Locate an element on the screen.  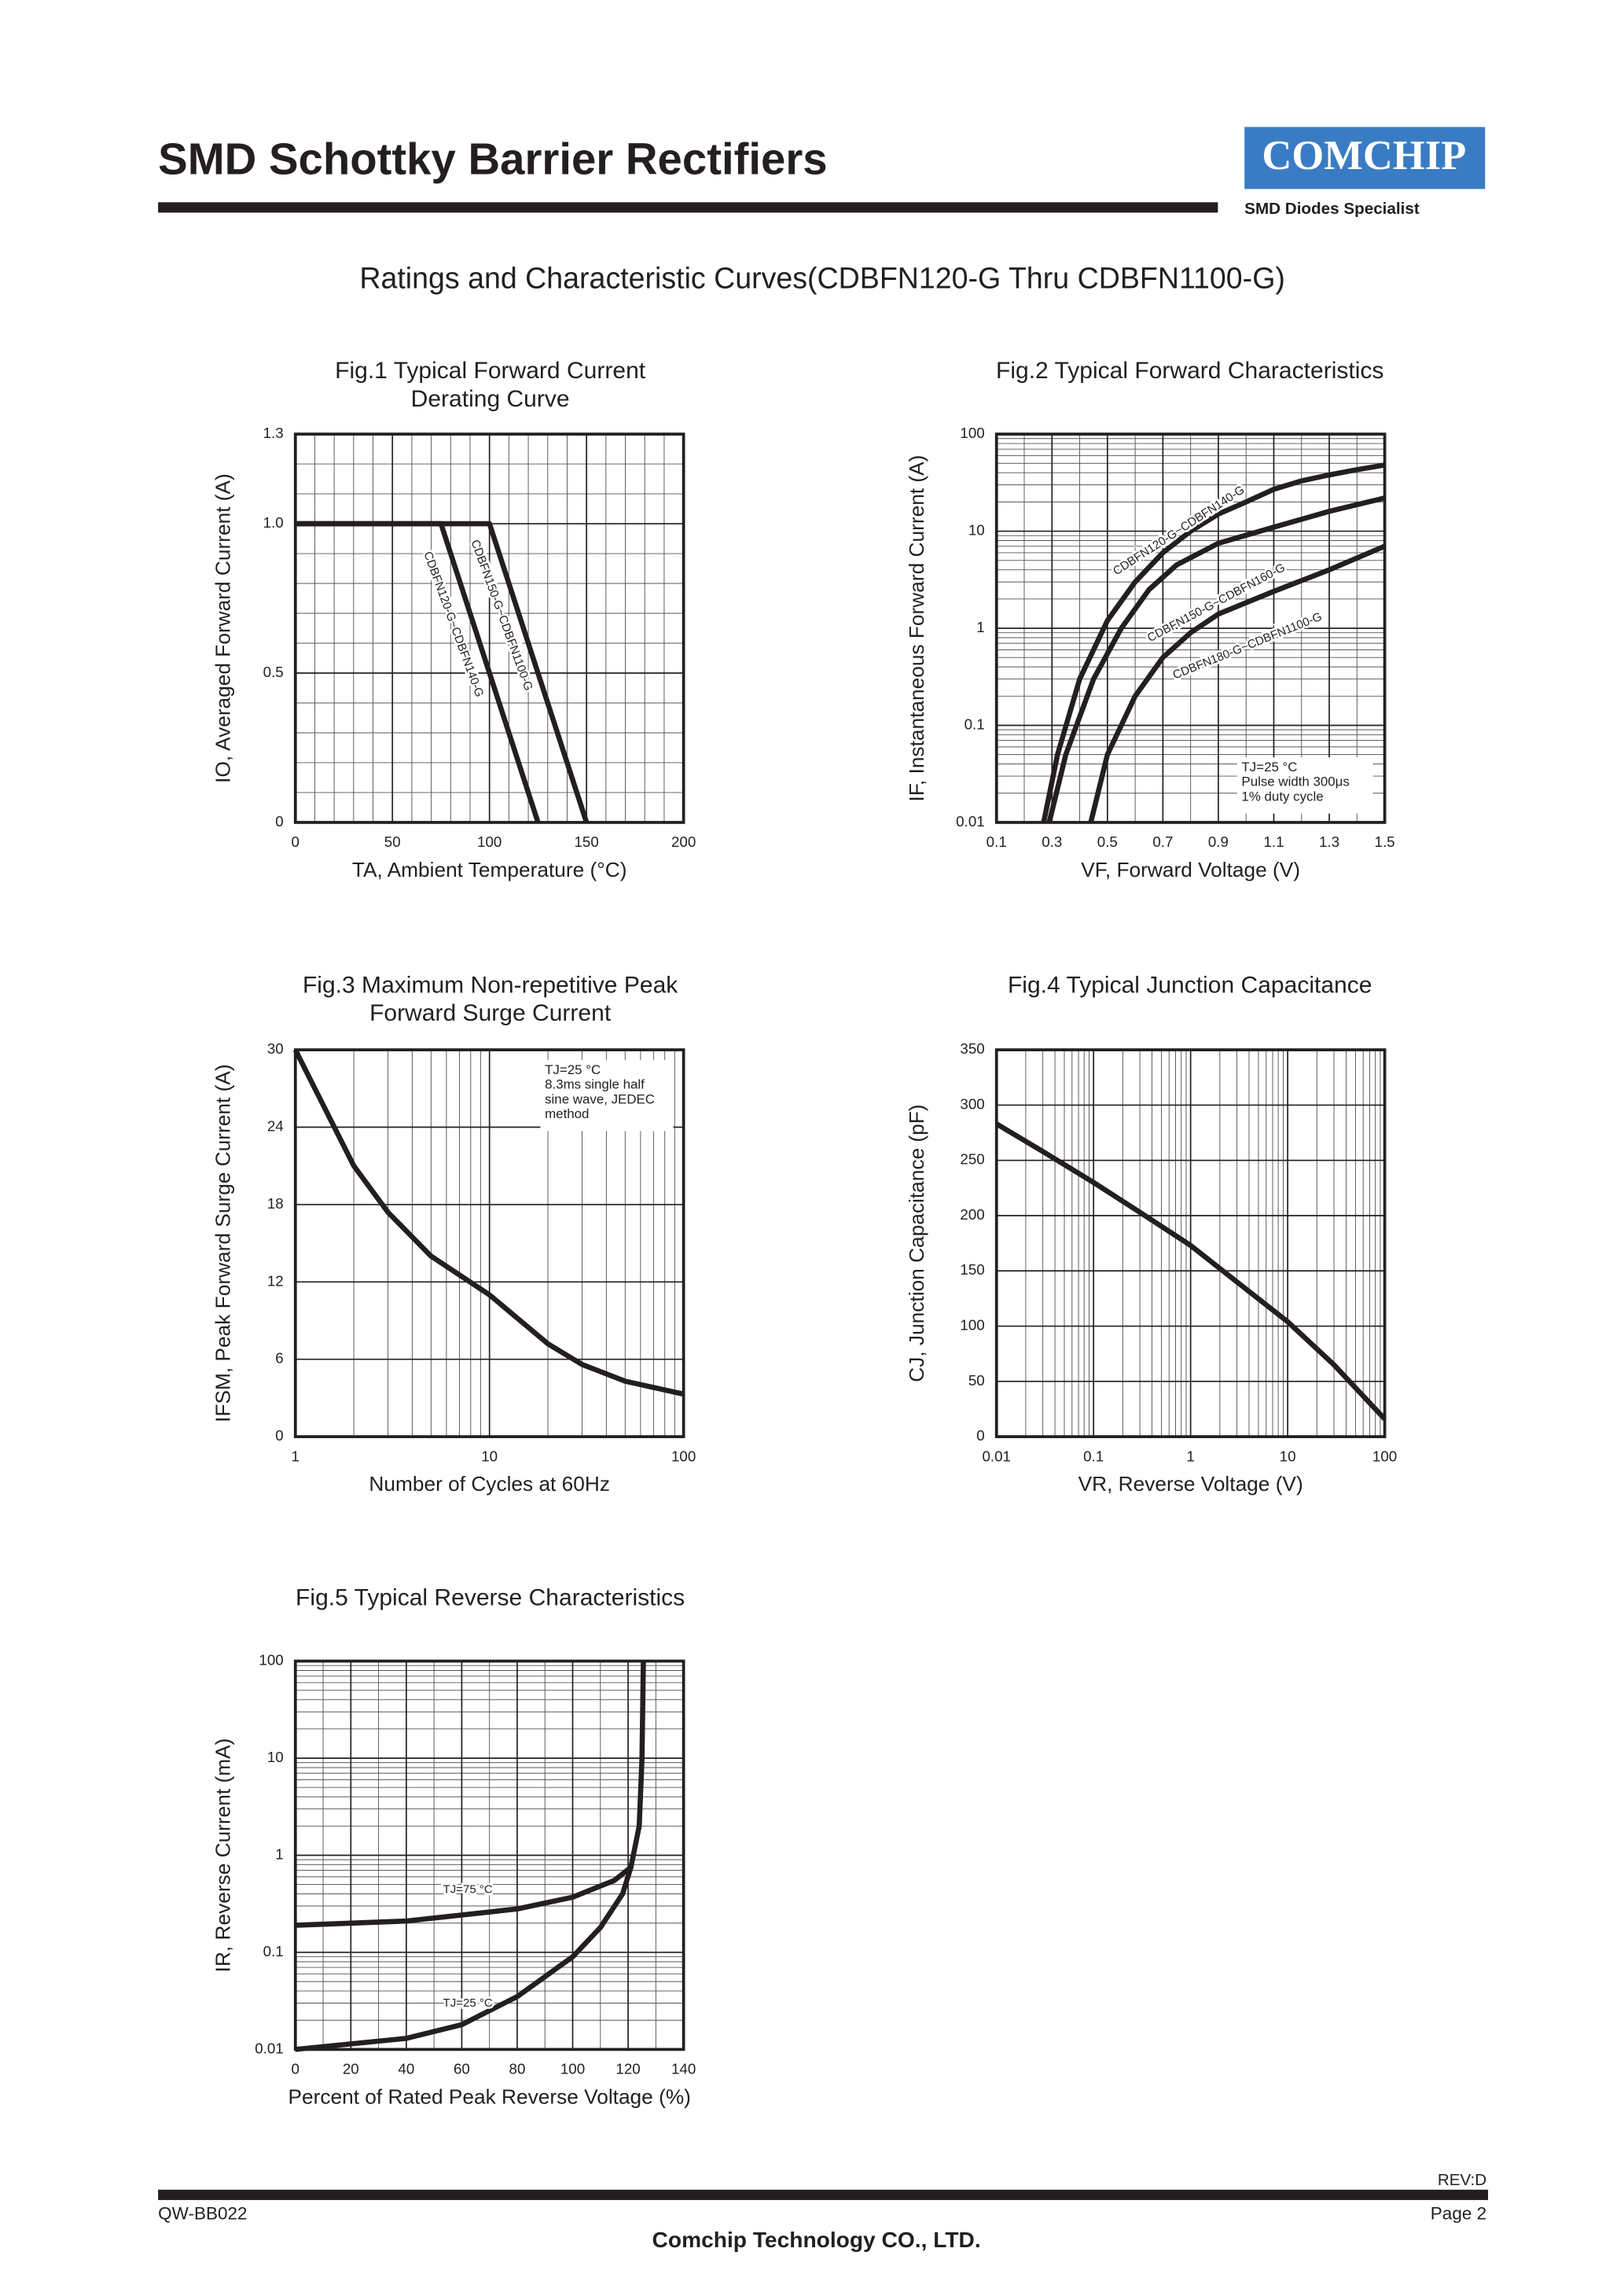
x-tick-label: 0.9 is located at coordinates (1218, 841).